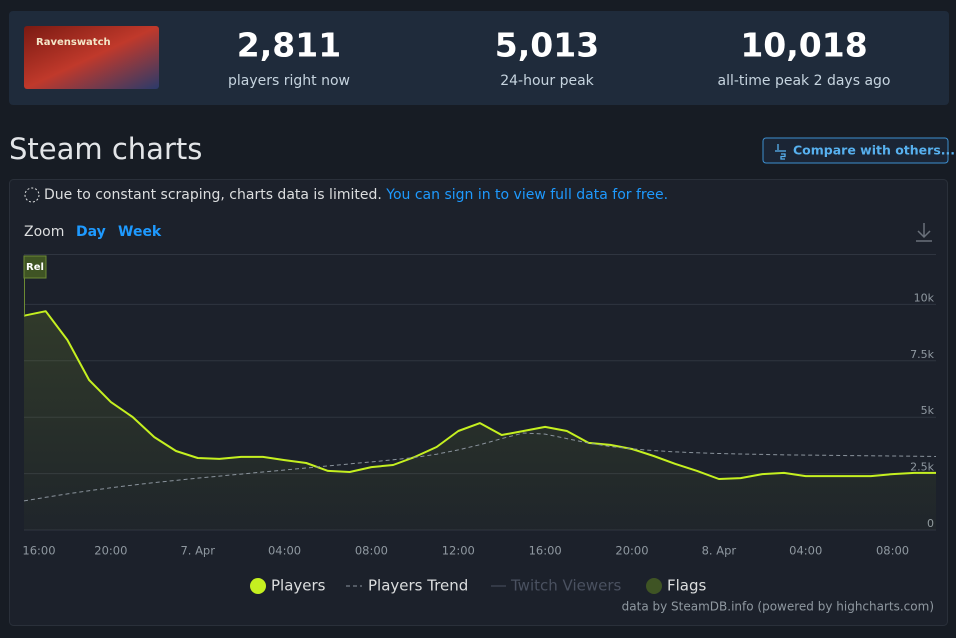  What do you see at coordinates (73, 42) in the screenshot?
I see `logo-text: Ravenswatch` at bounding box center [73, 42].